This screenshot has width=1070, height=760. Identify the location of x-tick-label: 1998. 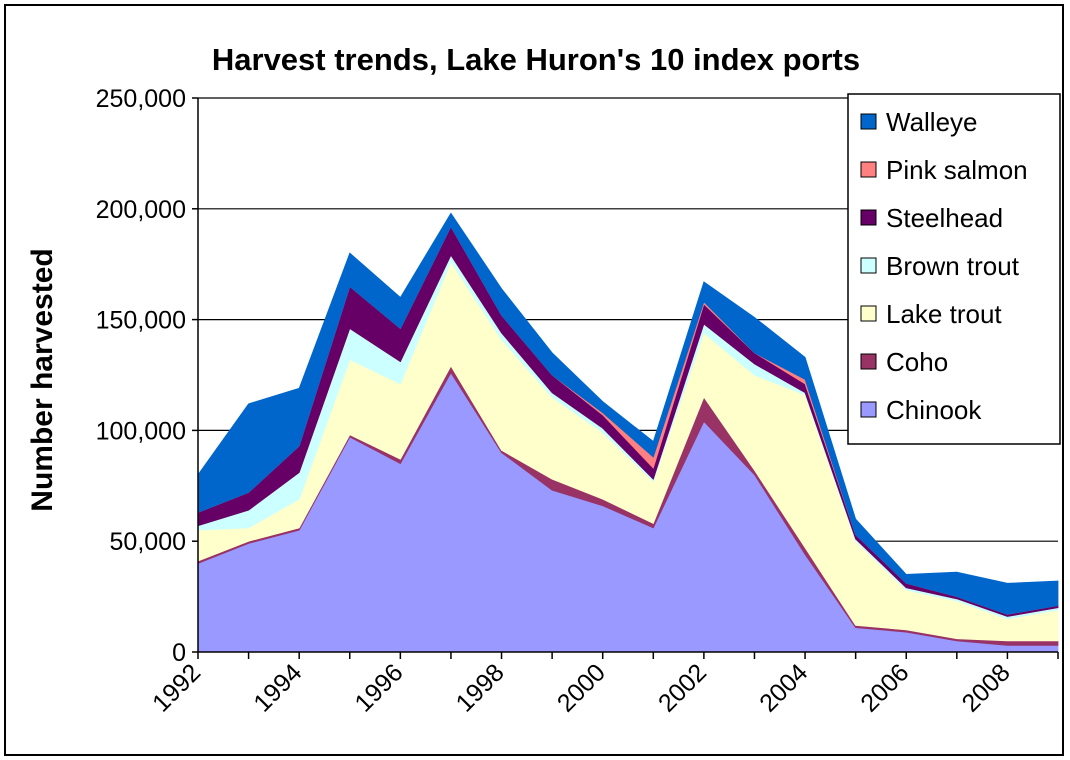
(480, 687).